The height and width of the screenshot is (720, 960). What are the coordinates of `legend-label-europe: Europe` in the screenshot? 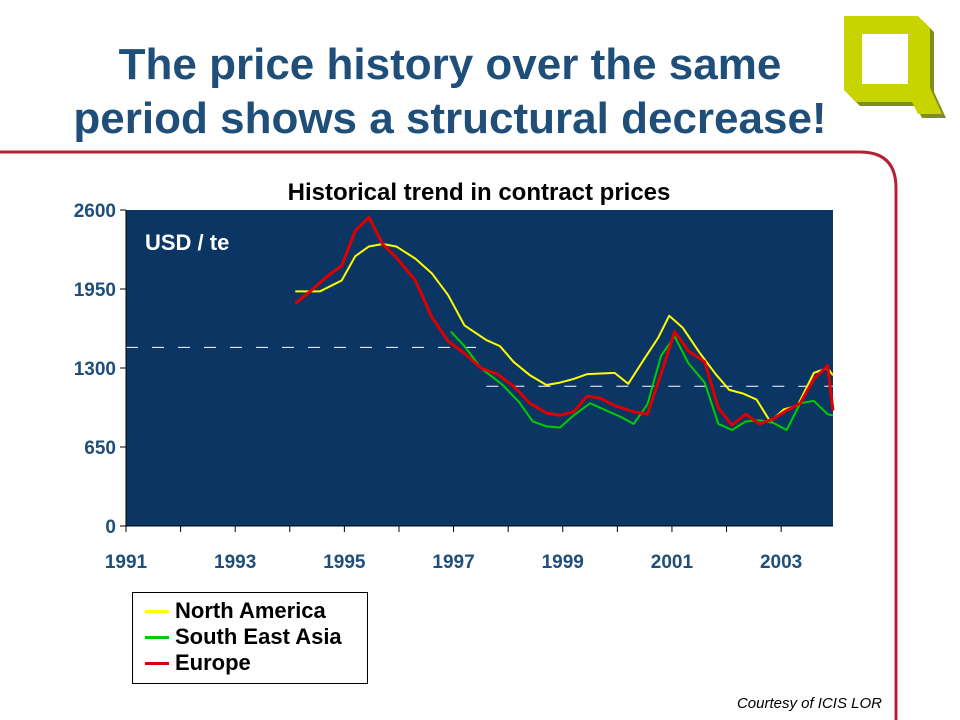 It's located at (213, 662).